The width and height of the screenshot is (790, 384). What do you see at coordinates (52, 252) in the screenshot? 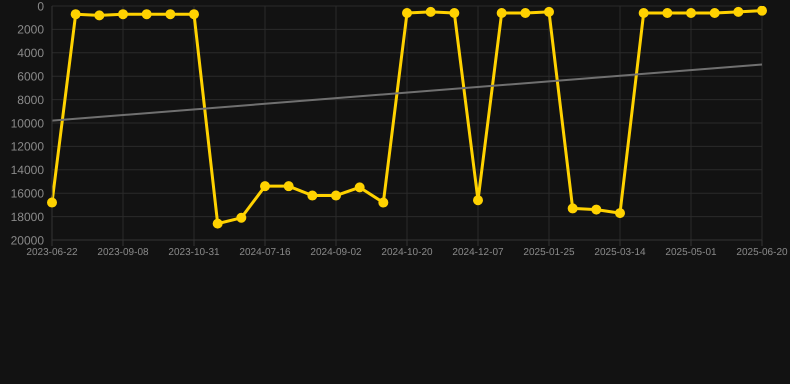
I see `x-tick-label: 2023-06-22` at bounding box center [52, 252].